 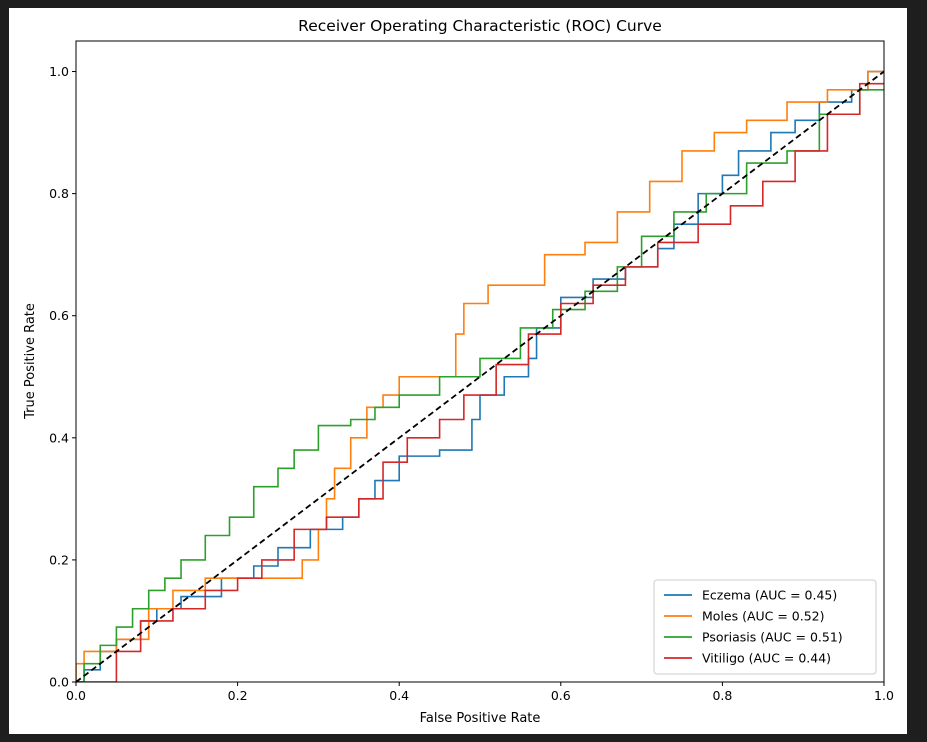 What do you see at coordinates (763, 616) in the screenshot?
I see `legend-entry-label: Moles (AUC = 0.52)` at bounding box center [763, 616].